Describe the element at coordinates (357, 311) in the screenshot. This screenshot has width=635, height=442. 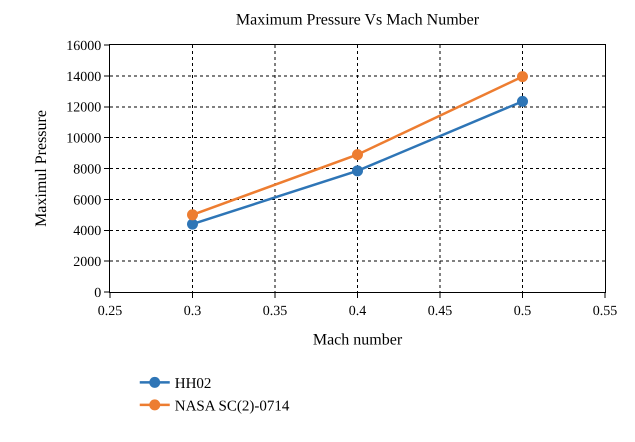
I see `x-tick-label: 0.4` at that location.